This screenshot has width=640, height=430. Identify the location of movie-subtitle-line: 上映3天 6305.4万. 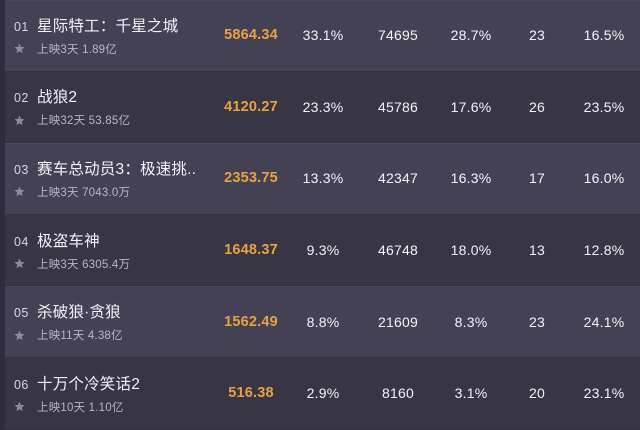
(115, 264).